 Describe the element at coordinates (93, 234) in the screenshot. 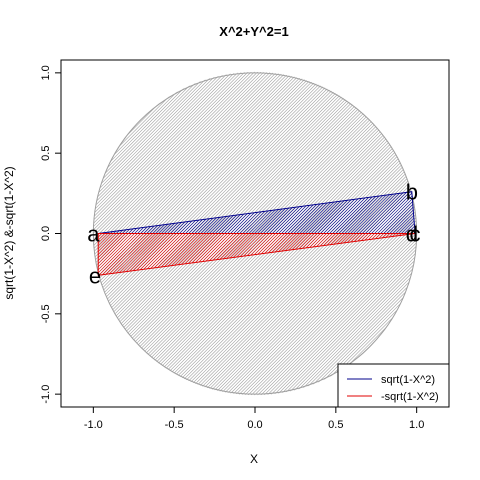

I see `point-label-a: a` at that location.